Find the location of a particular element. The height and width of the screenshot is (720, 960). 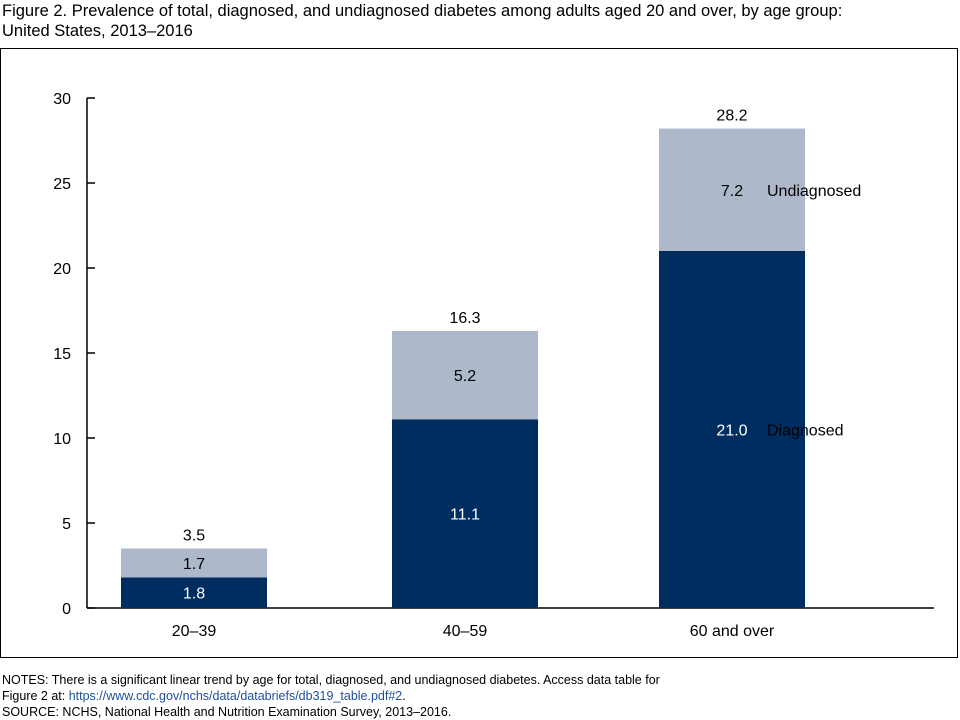

undiagnosed-value-label: 5.2 is located at coordinates (465, 376).